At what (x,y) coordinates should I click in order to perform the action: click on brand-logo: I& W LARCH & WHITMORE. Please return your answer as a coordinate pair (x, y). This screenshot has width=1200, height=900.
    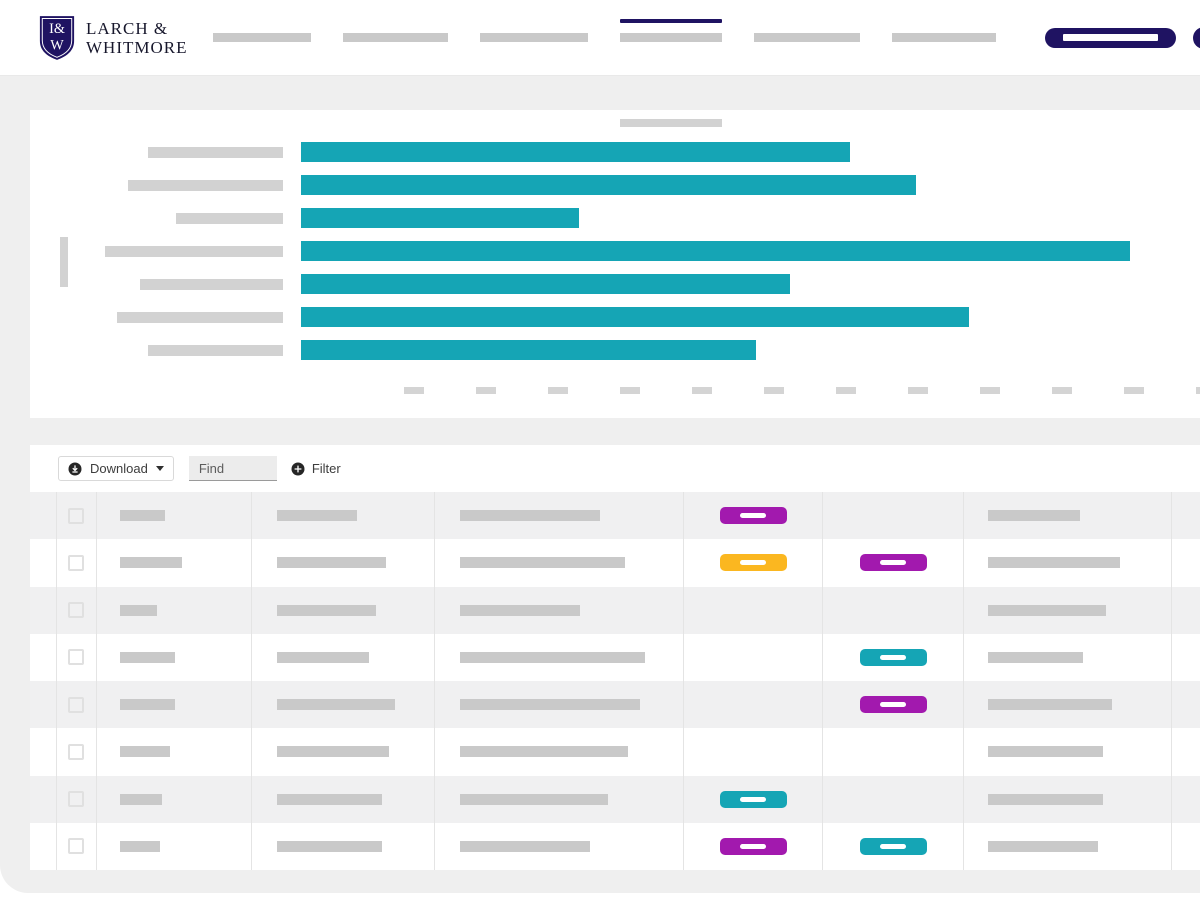
    Looking at the image, I should click on (112, 38).